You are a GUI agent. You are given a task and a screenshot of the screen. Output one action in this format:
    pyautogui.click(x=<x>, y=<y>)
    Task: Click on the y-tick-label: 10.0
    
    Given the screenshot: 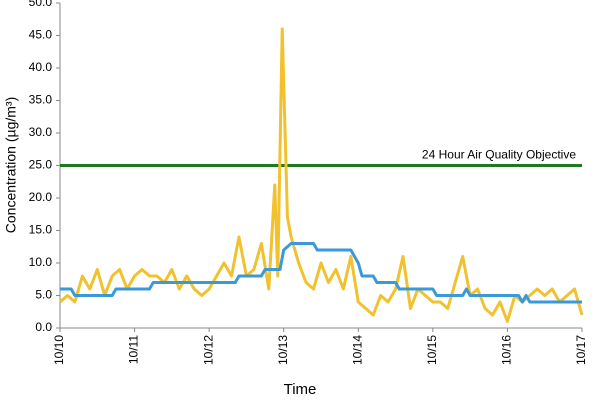 What is the action you would take?
    pyautogui.click(x=41, y=262)
    